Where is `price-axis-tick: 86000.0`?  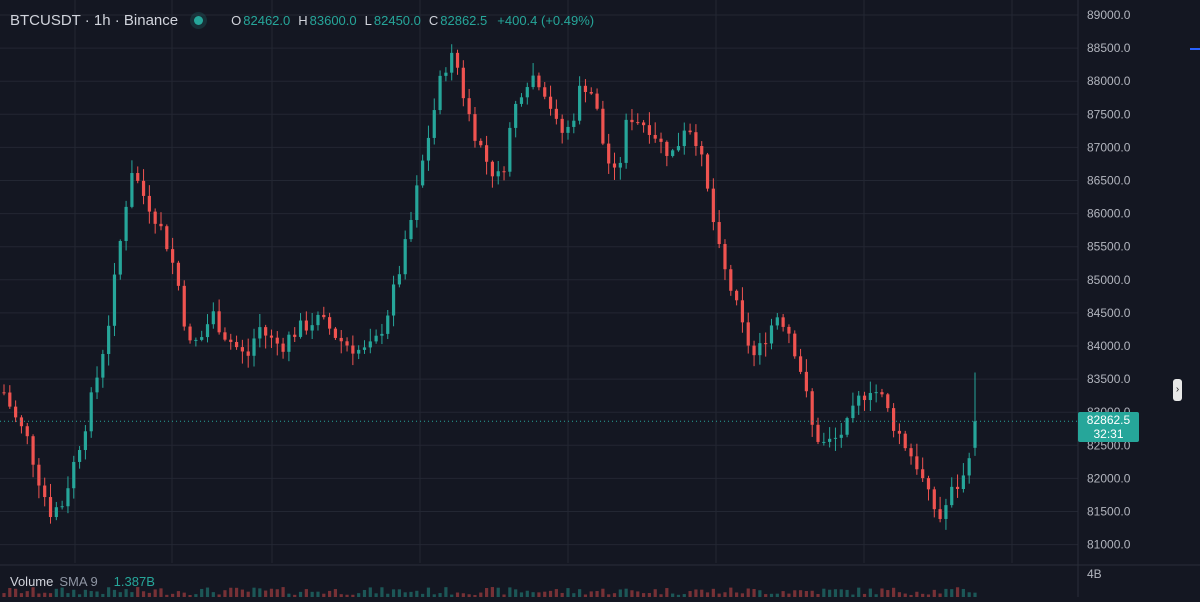 price-axis-tick: 86000.0 is located at coordinates (1109, 214).